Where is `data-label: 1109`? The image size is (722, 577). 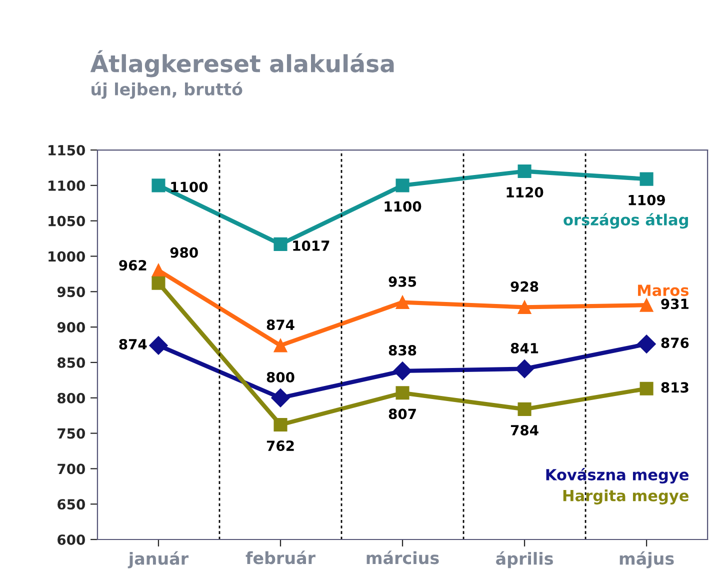 data-label: 1109 is located at coordinates (646, 200).